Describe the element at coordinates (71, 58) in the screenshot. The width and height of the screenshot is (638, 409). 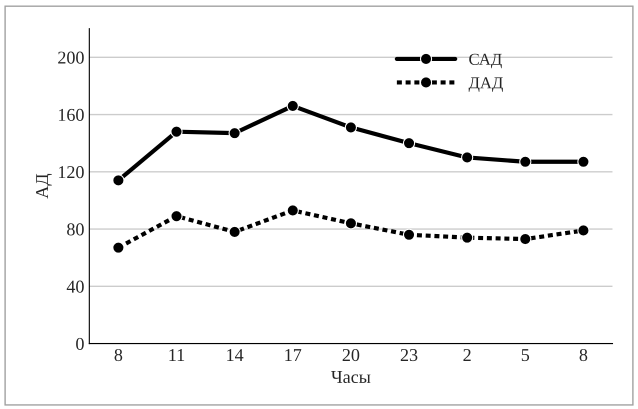
I see `y-tick-label: 200` at that location.